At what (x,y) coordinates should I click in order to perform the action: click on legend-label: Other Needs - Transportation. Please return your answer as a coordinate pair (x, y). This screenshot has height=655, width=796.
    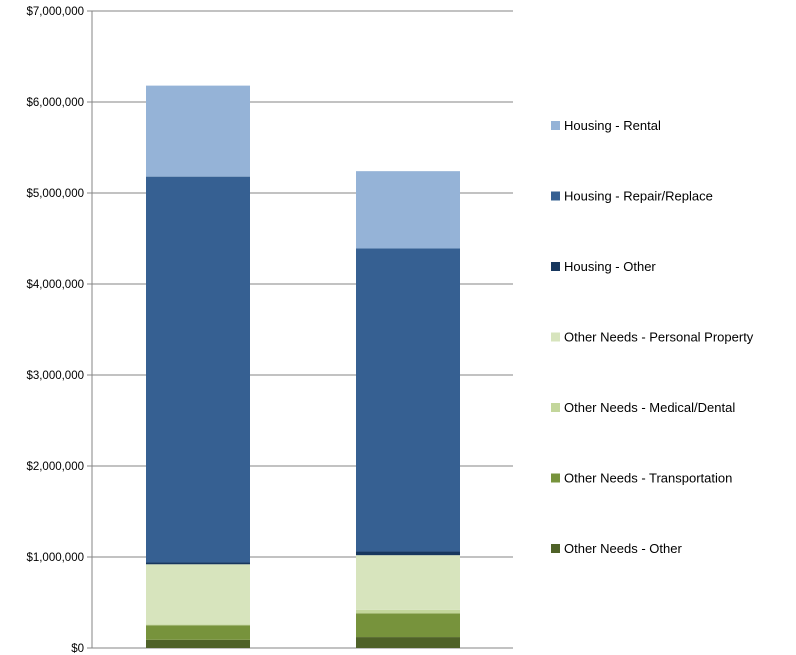
    Looking at the image, I should click on (648, 478).